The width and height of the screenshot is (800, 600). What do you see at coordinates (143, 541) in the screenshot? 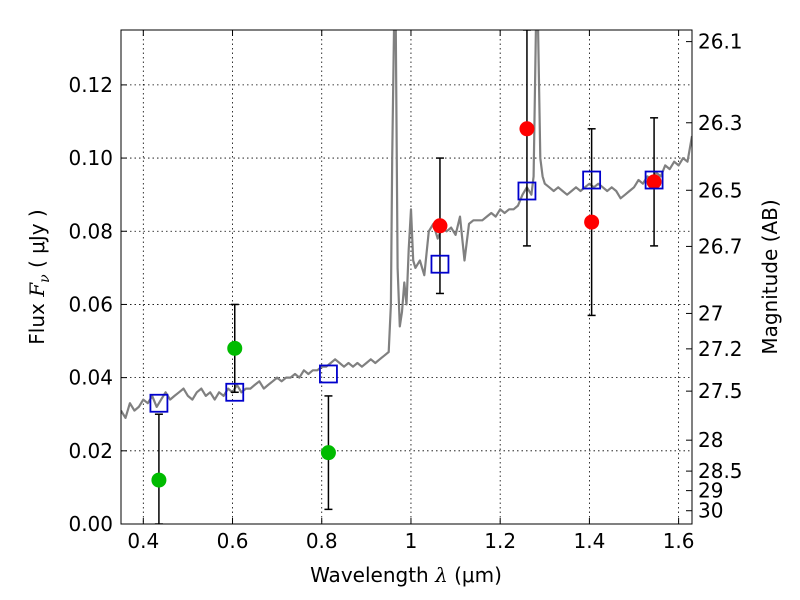
I see `x-tick-label: 0.4` at bounding box center [143, 541].